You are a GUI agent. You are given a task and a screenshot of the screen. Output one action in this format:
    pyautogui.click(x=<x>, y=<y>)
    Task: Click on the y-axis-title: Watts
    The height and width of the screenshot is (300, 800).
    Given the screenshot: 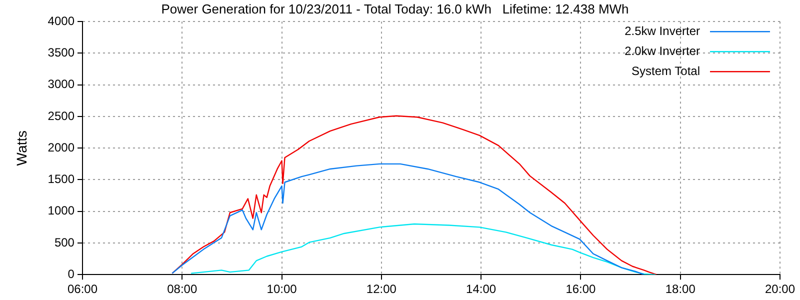 What is the action you would take?
    pyautogui.click(x=21, y=148)
    